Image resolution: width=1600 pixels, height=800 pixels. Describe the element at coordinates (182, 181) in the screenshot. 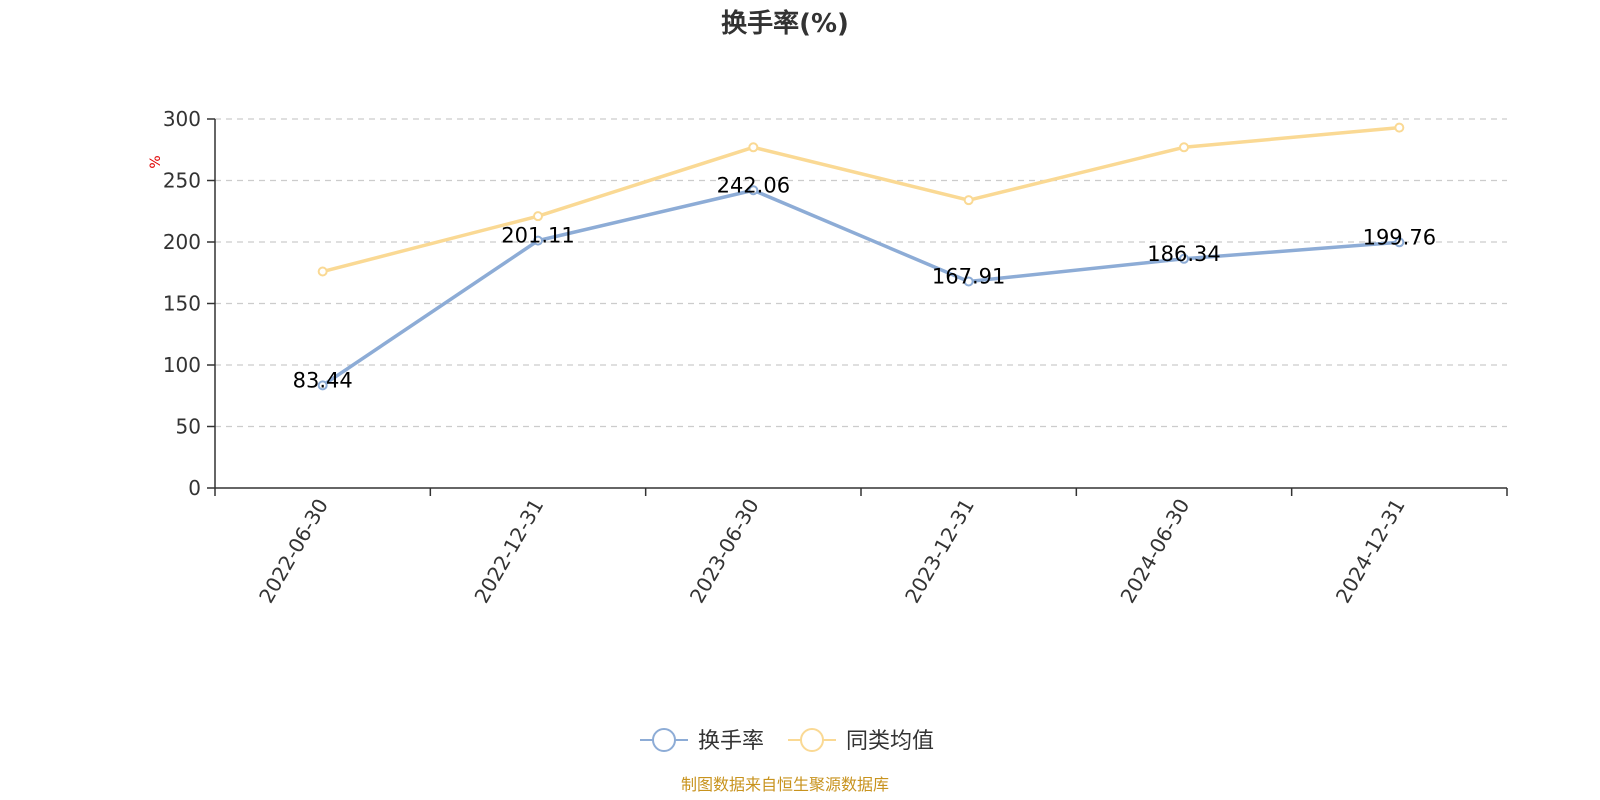

I see `y-tick-label: 250` at that location.